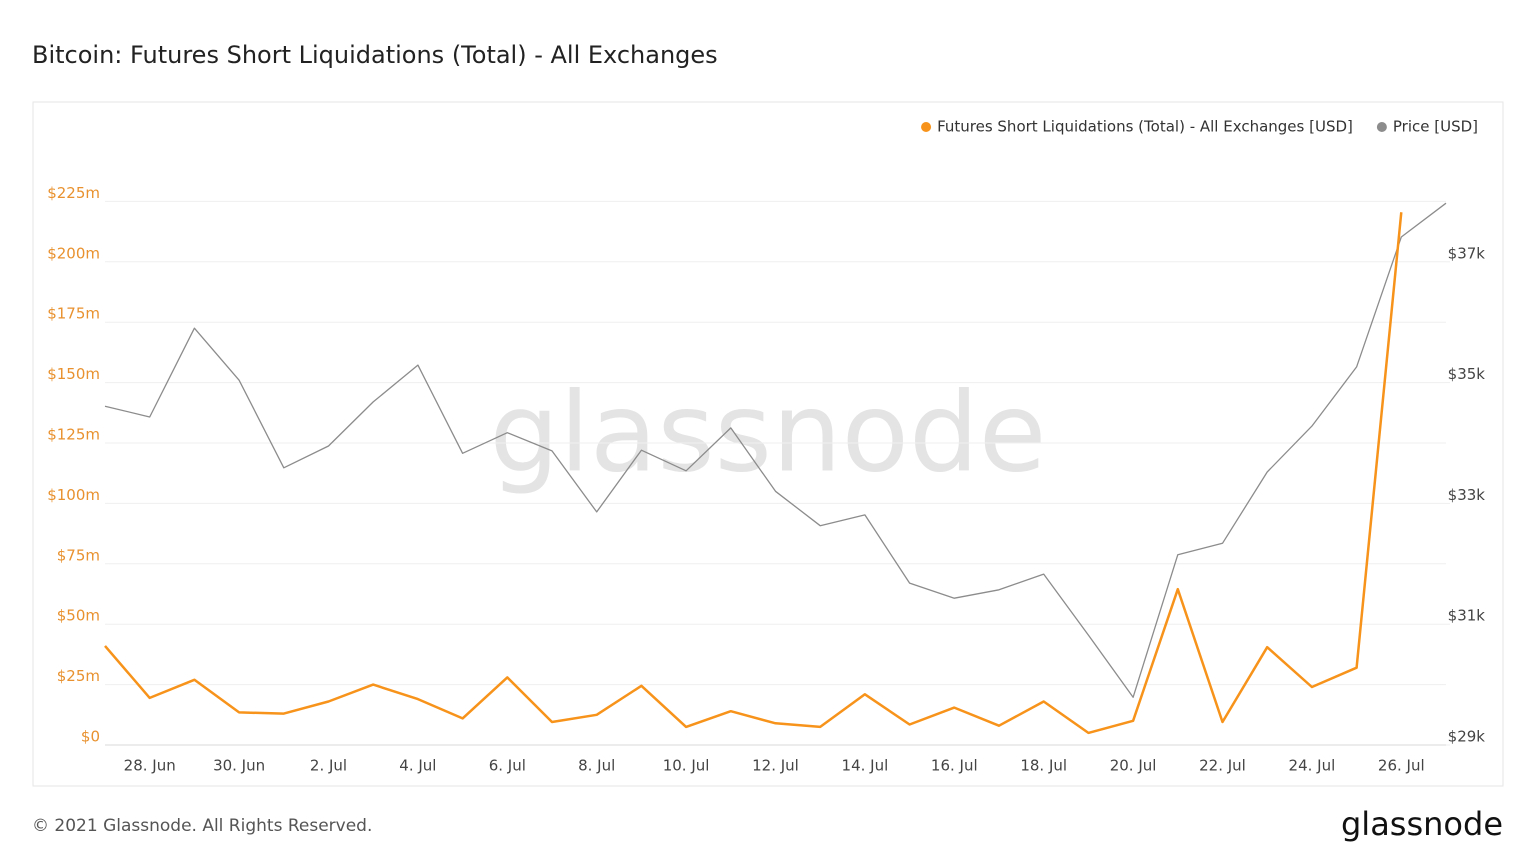  Describe the element at coordinates (1422, 824) in the screenshot. I see `brand-logo: glassnode` at that location.